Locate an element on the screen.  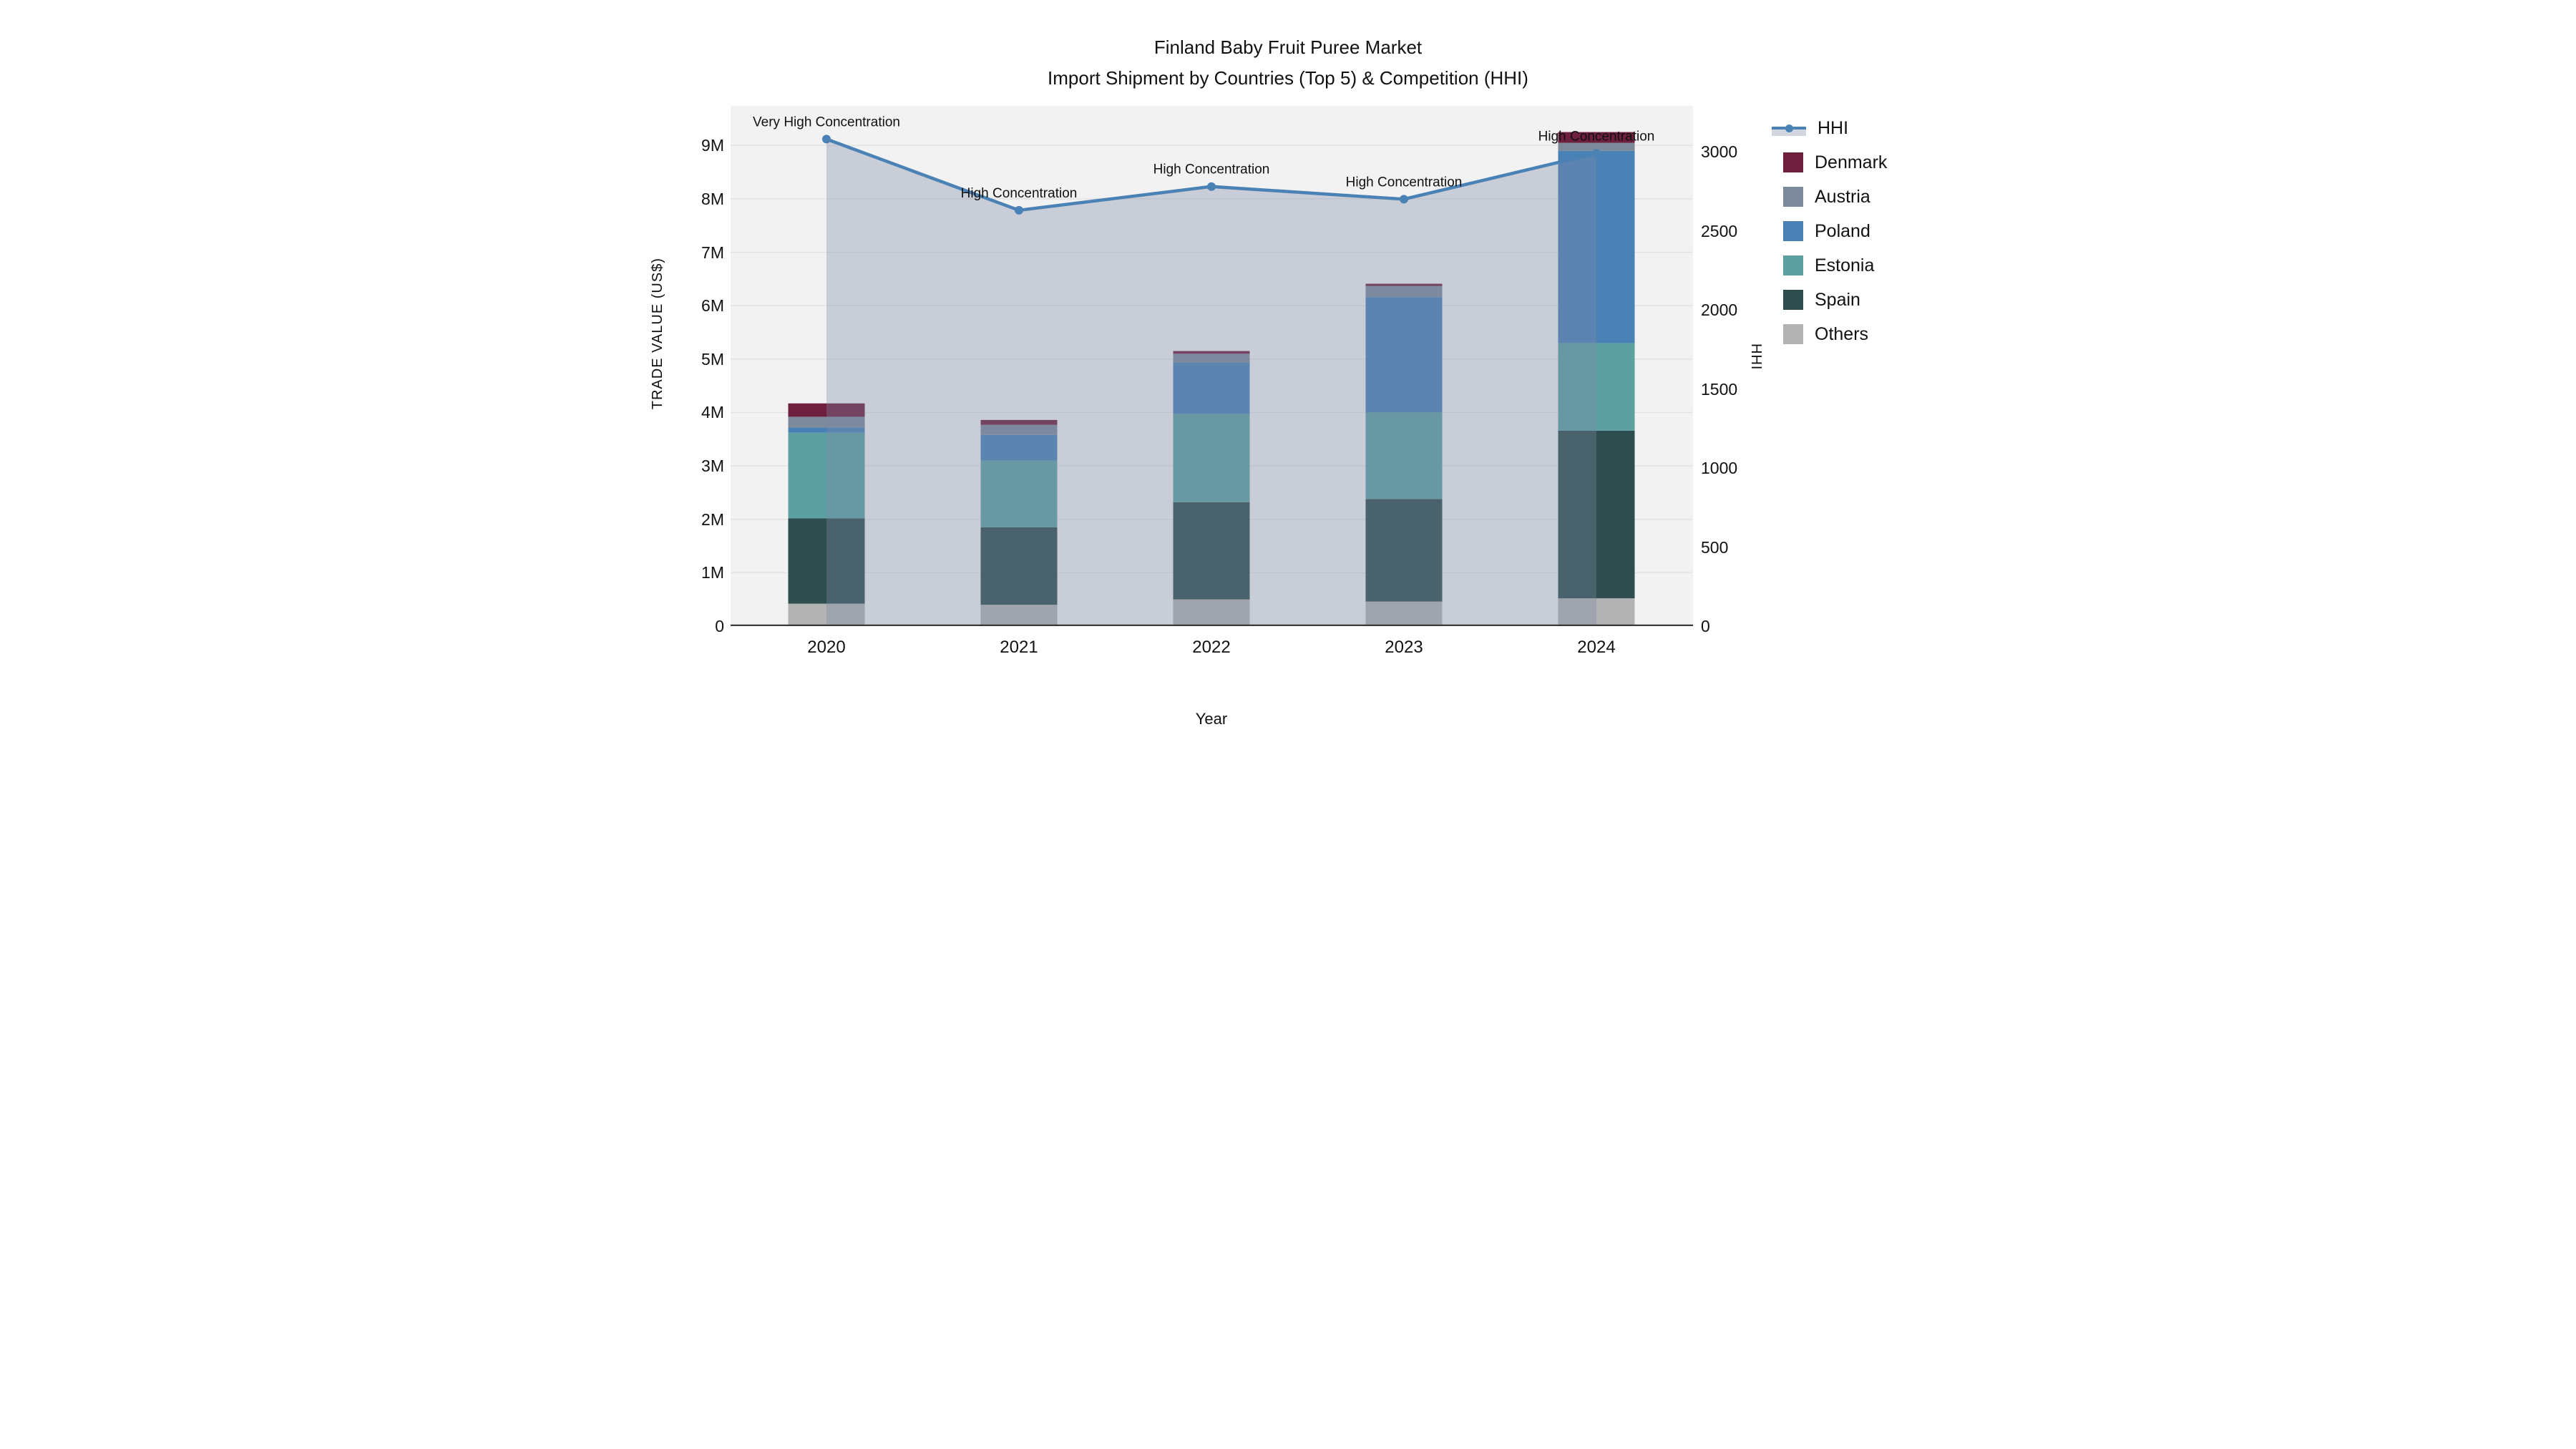
bar-2022-austria is located at coordinates (1211, 358).